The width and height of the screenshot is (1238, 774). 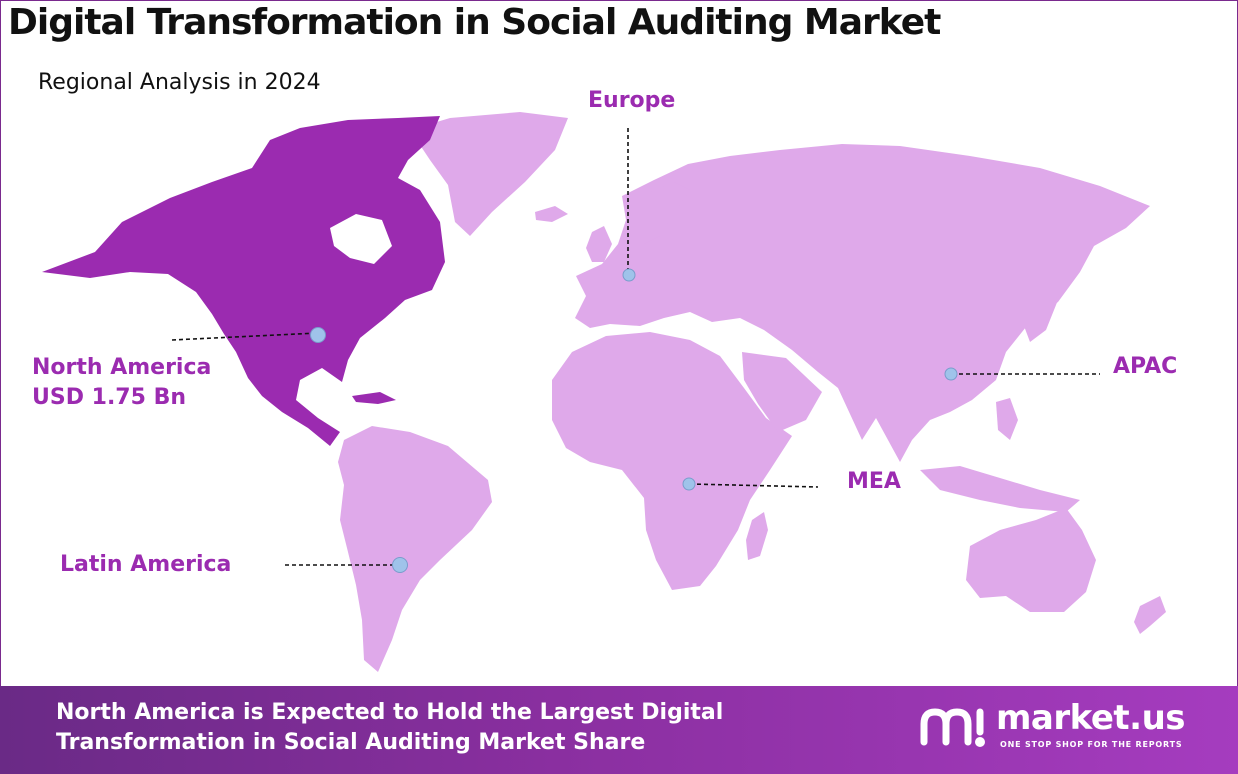 What do you see at coordinates (415, 549) in the screenshot?
I see `region-south-america` at bounding box center [415, 549].